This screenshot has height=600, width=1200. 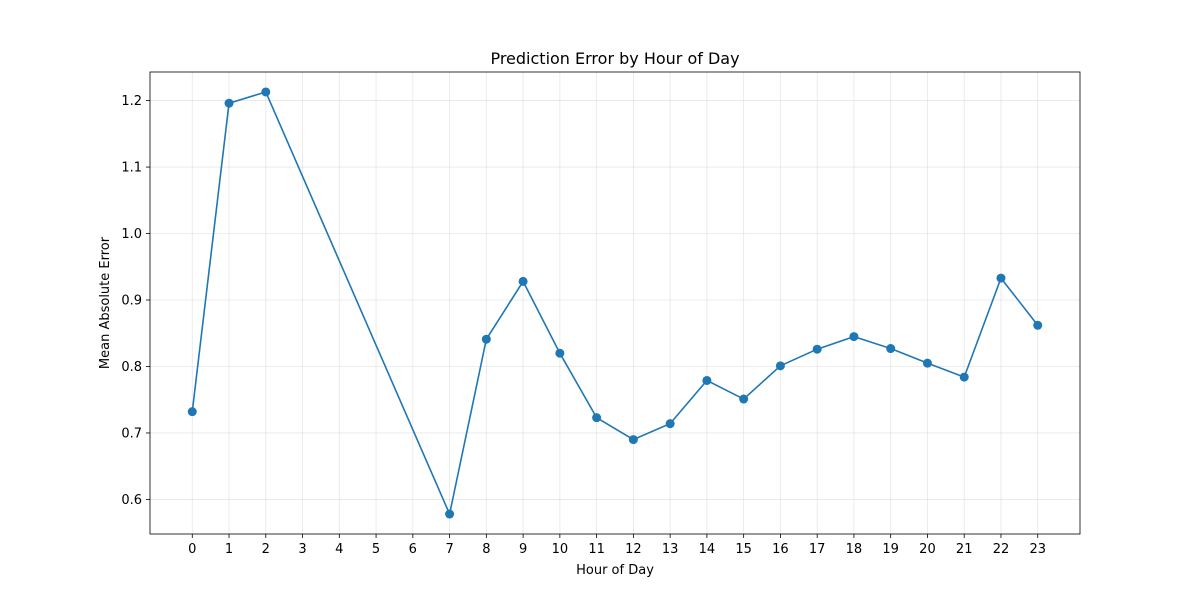 I want to click on x-tick-label: 9, so click(x=523, y=549).